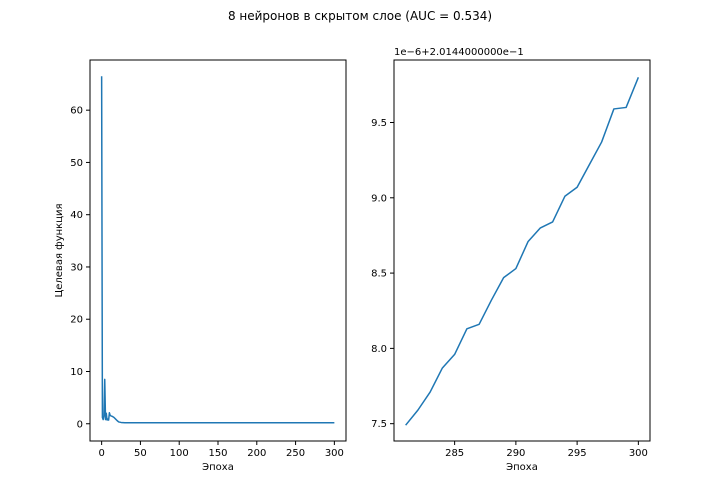 The image size is (720, 504). I want to click on left-xtick-label: 0, so click(101, 453).